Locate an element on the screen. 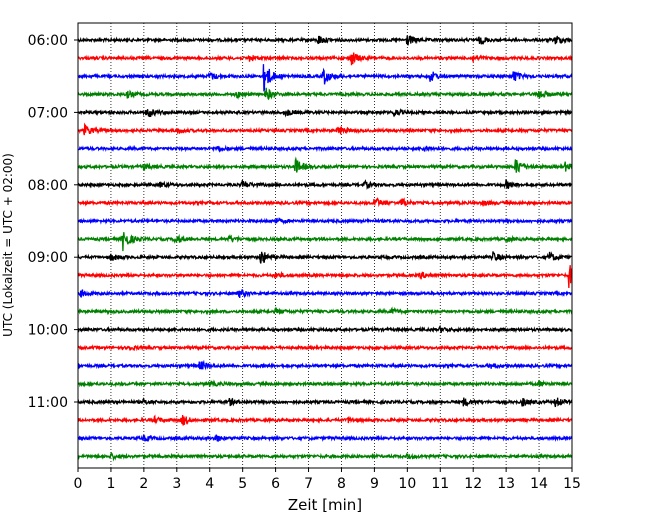 The height and width of the screenshot is (520, 650). x-tick-label: 12 is located at coordinates (473, 484).